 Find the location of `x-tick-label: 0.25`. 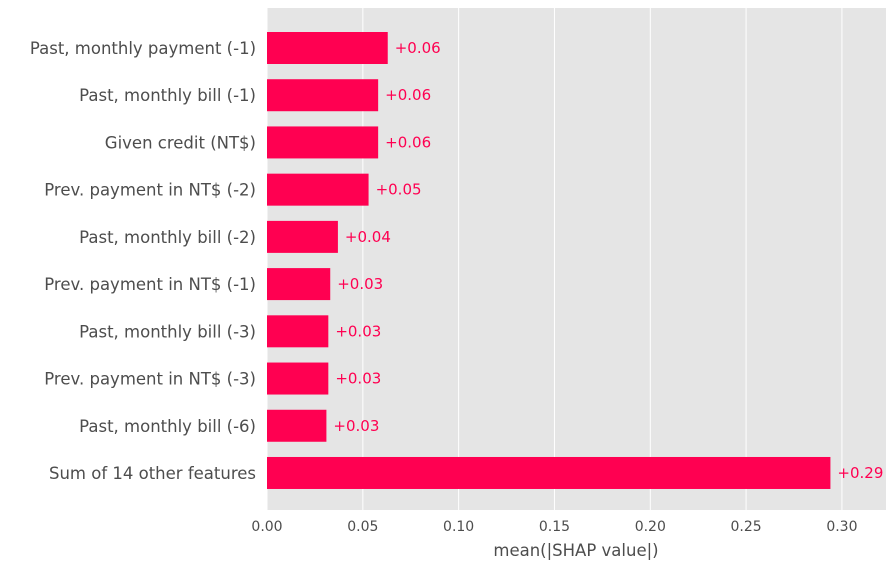

x-tick-label: 0.25 is located at coordinates (746, 527).